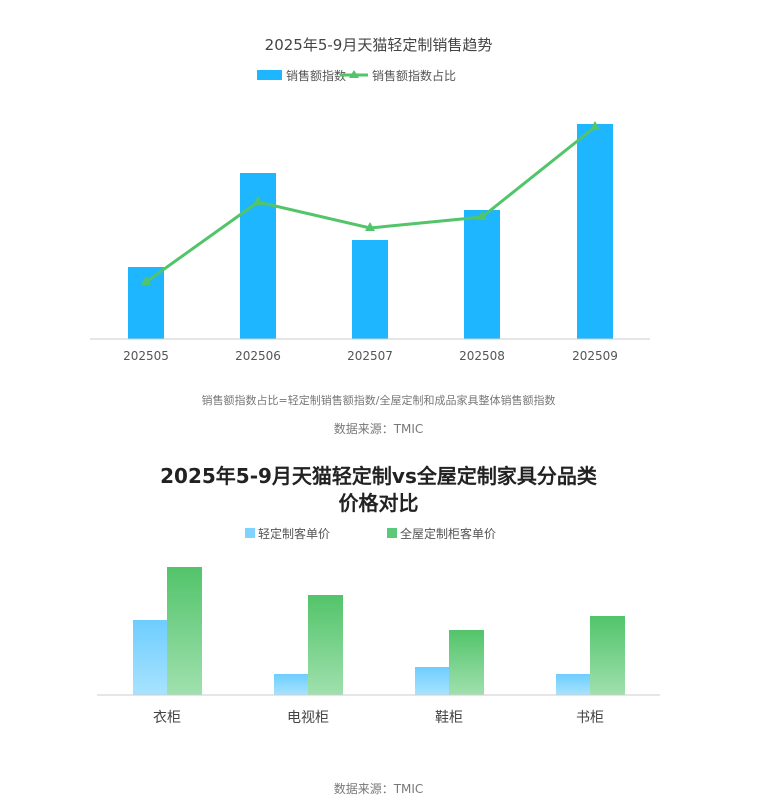 The height and width of the screenshot is (809, 757). What do you see at coordinates (466, 662) in the screenshot?
I see `bar-full-鞋柜` at bounding box center [466, 662].